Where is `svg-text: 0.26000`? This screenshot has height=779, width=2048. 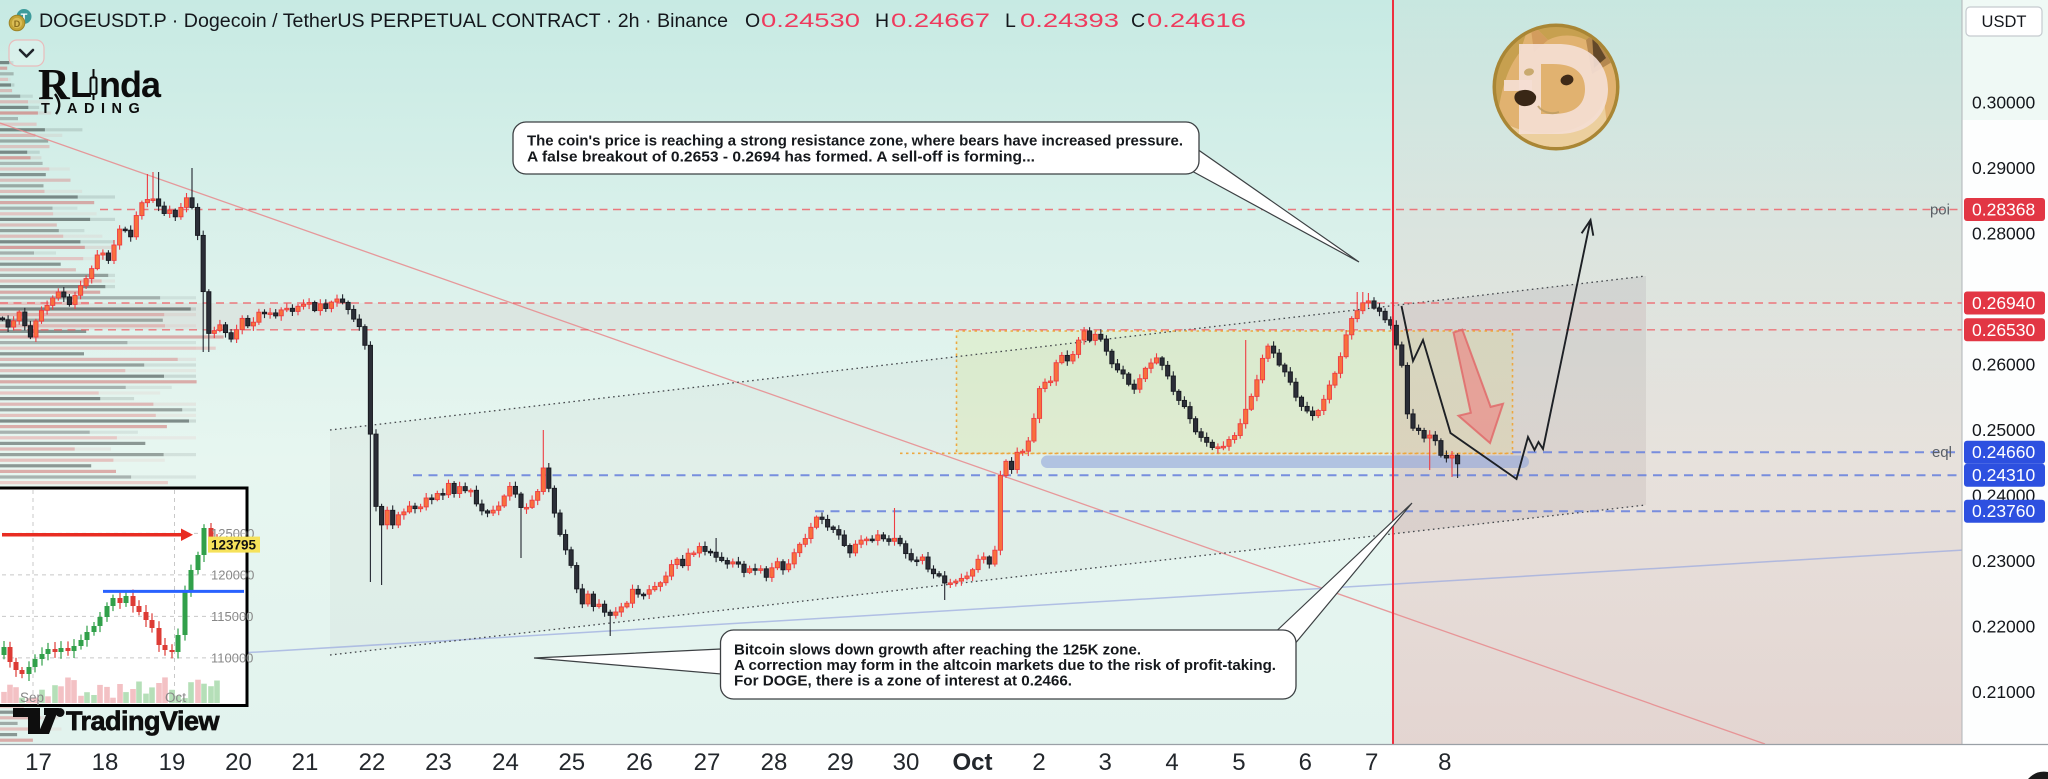
svg-text: 0.26000 is located at coordinates (2004, 365).